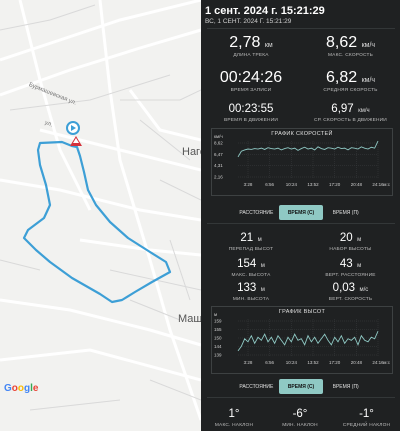 Image resolution: width=400 pixels, height=431 pixels. Describe the element at coordinates (302, 312) in the screenshot. I see `elevation-chart-title: ГРАФИК ВЫСОТ` at that location.